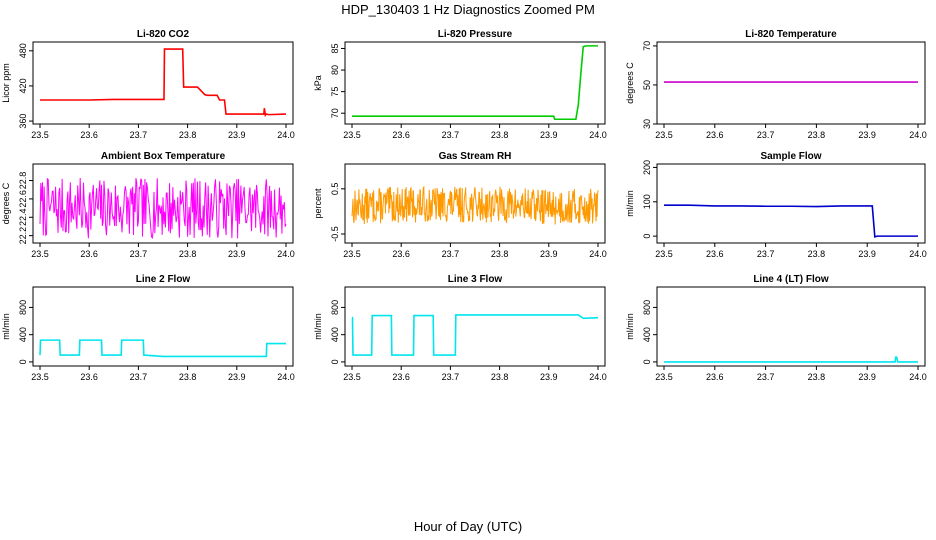  What do you see at coordinates (647, 124) in the screenshot?
I see `y-tick-label: 30` at bounding box center [647, 124].